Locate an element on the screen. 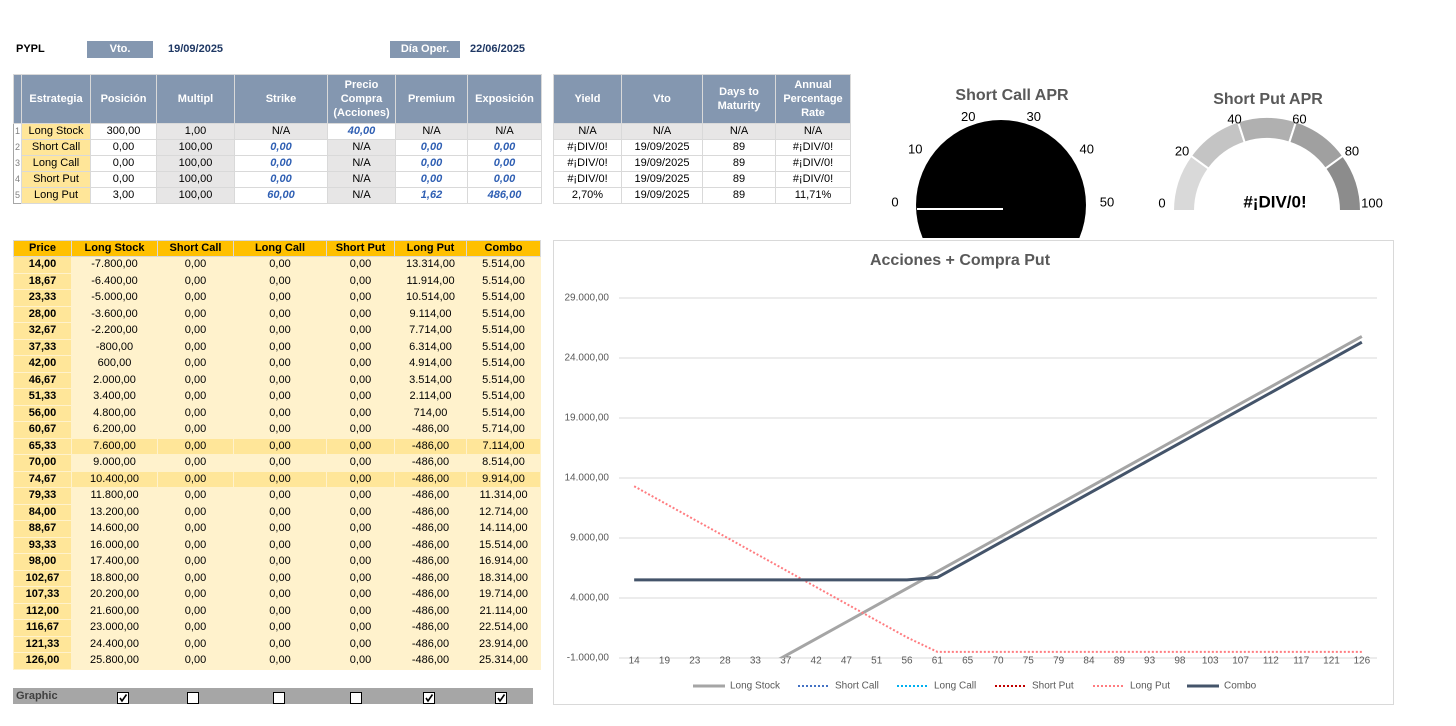 This screenshot has height=726, width=1456. x-tick-label: 98 is located at coordinates (1180, 661).